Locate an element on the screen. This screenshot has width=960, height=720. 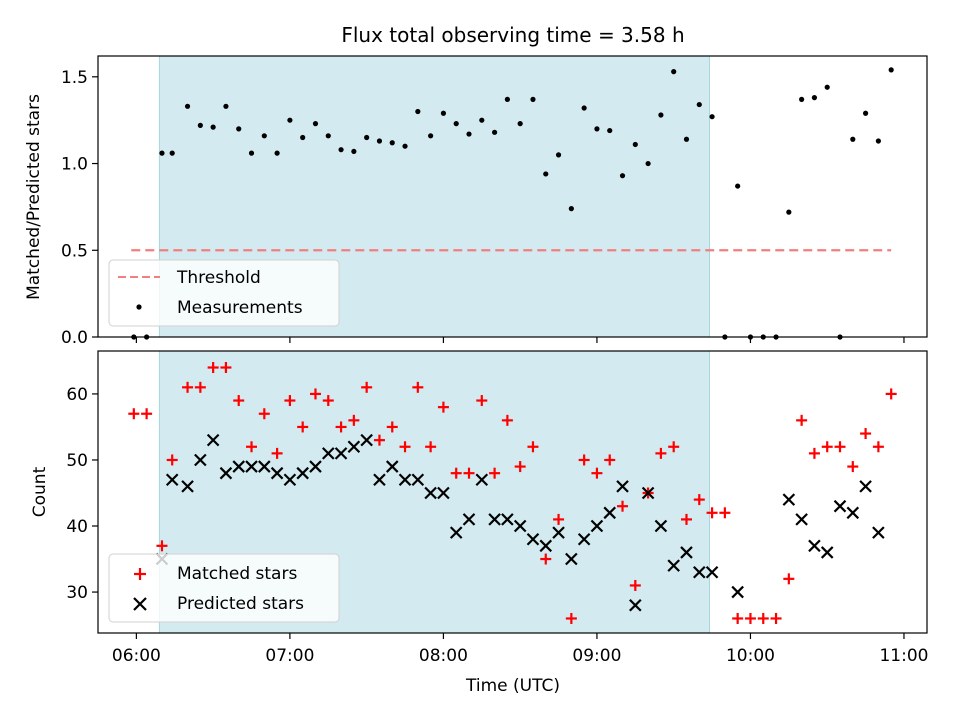
bottom-legend-box is located at coordinates (224, 588).